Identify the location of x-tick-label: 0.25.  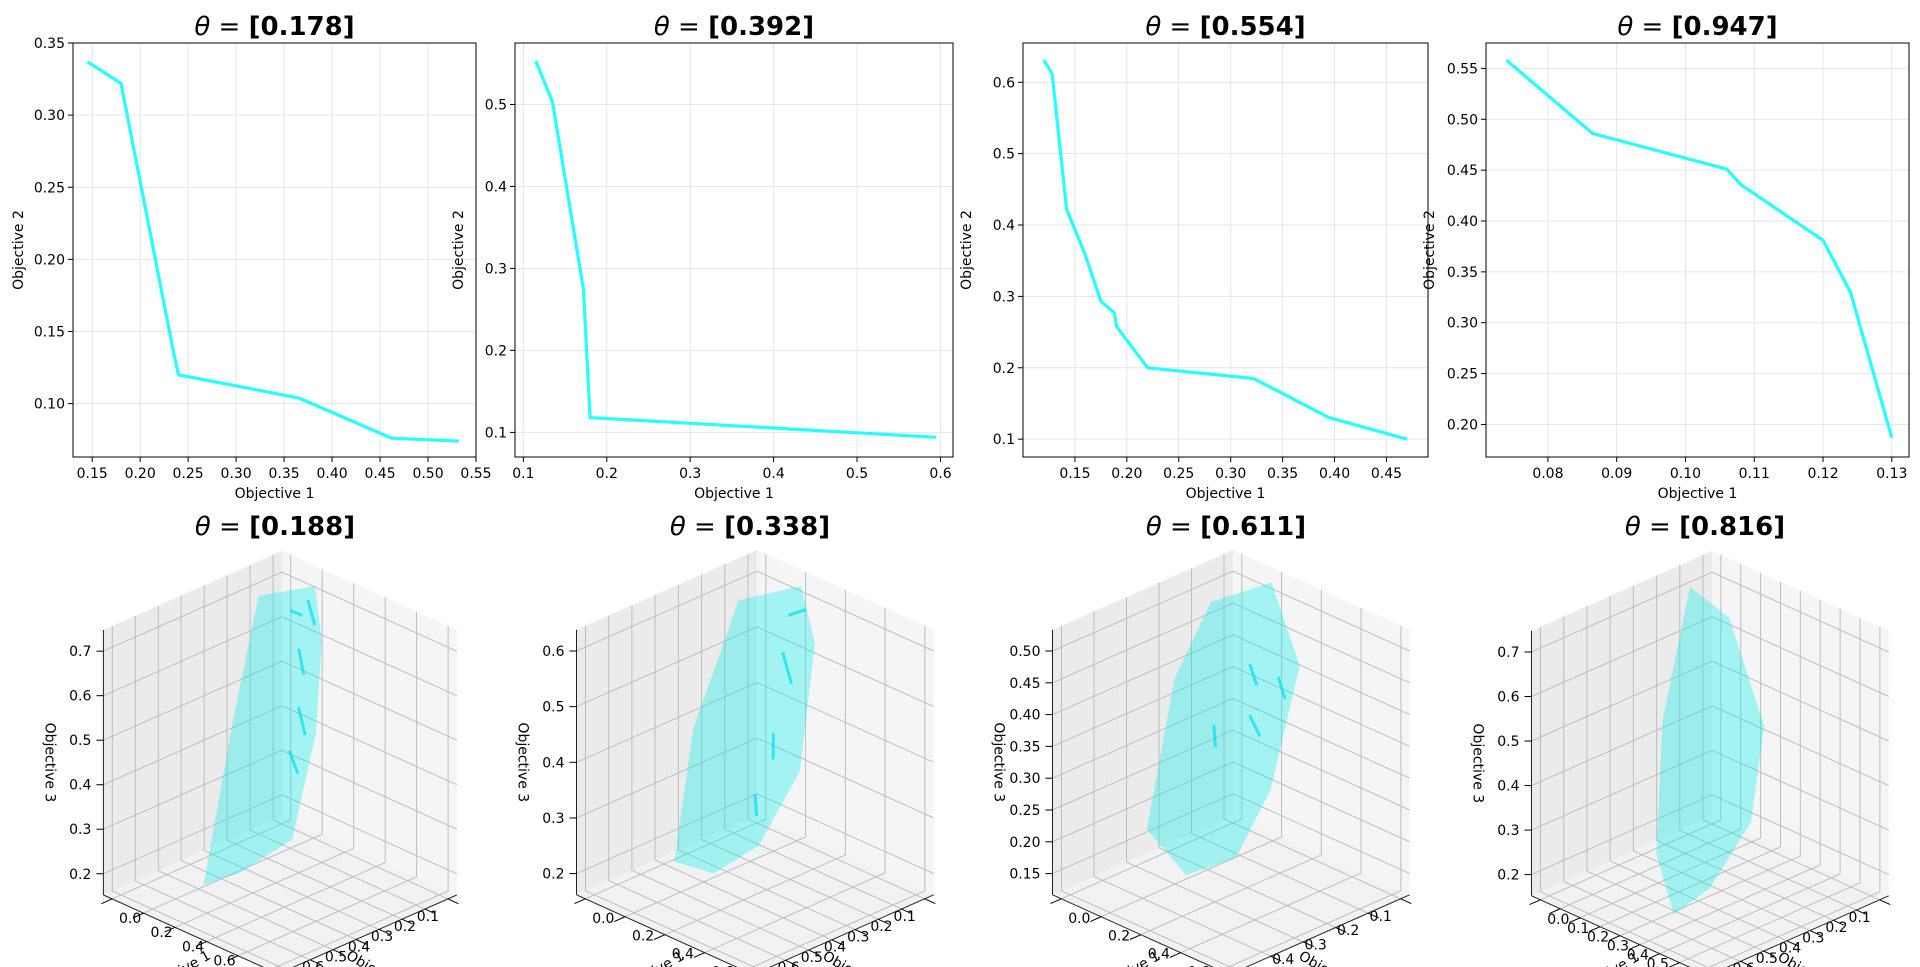
(1178, 474).